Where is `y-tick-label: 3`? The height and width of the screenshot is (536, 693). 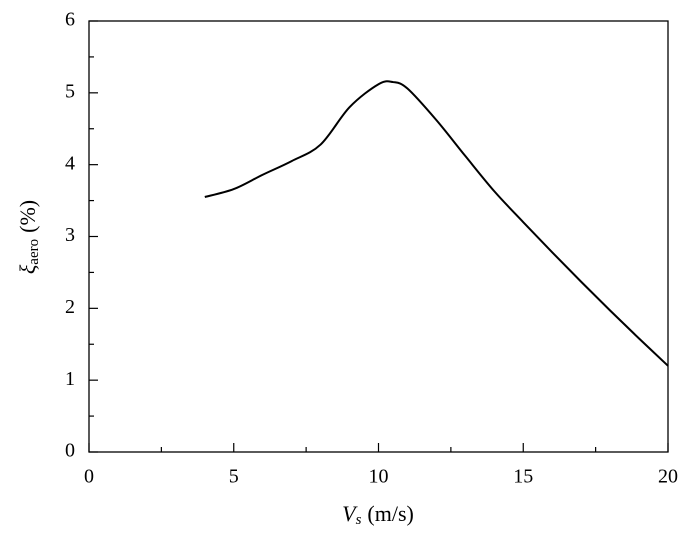
y-tick-label: 3 is located at coordinates (70, 235).